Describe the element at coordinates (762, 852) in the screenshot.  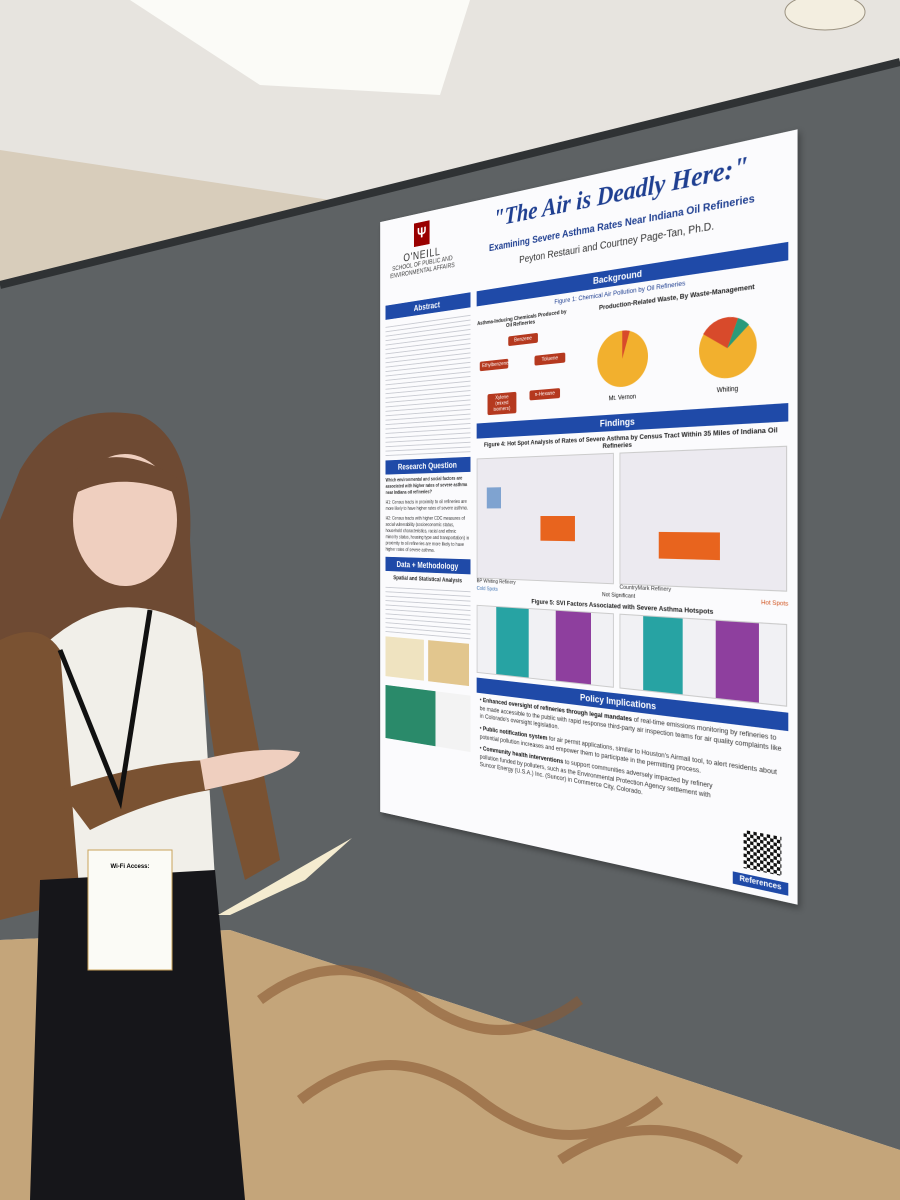
I see `qr-code` at that location.